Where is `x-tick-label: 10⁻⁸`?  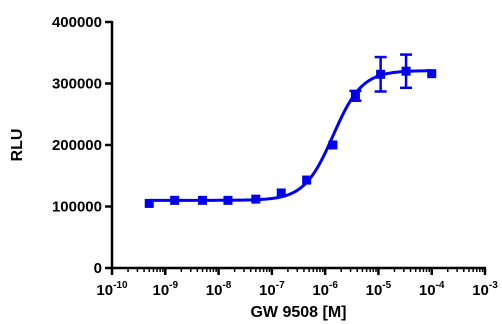
x-tick-label: 10⁻⁸ is located at coordinates (219, 289).